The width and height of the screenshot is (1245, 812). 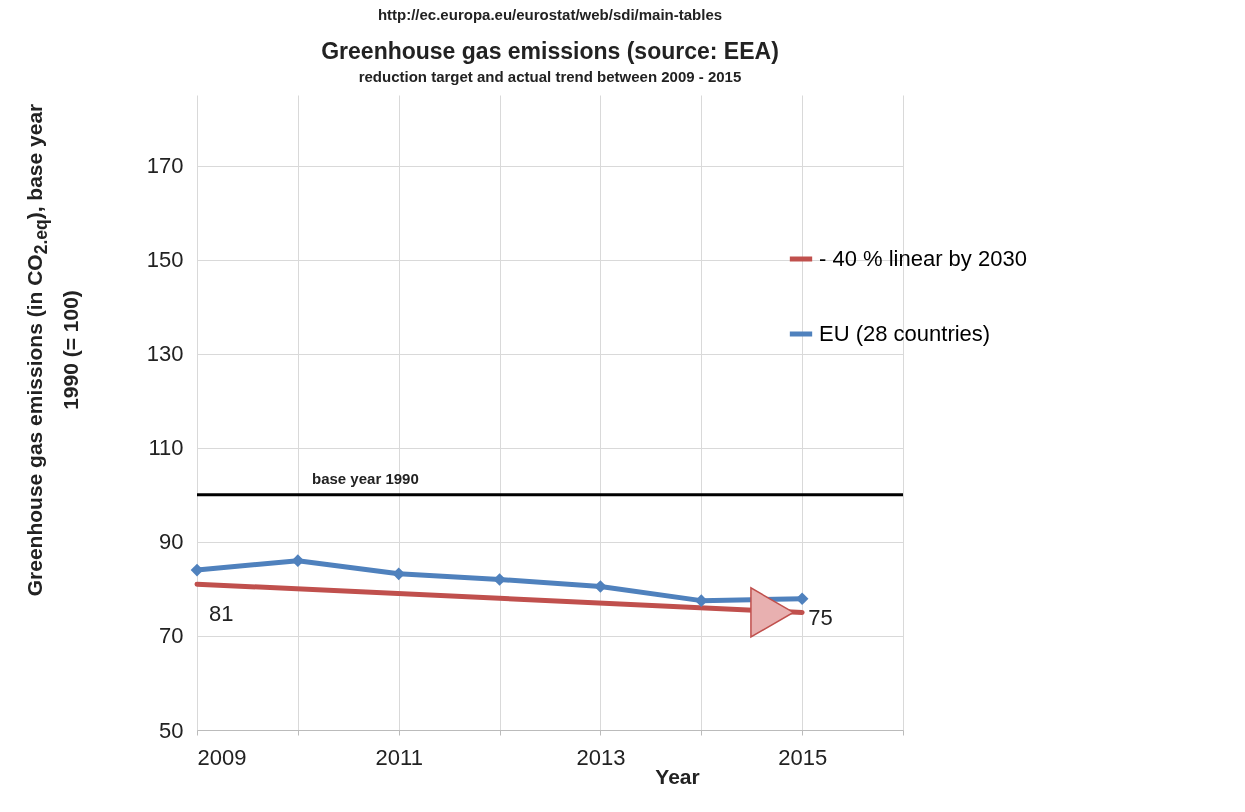 I want to click on legend-label: - 40 % linear by 2030, so click(x=923, y=258).